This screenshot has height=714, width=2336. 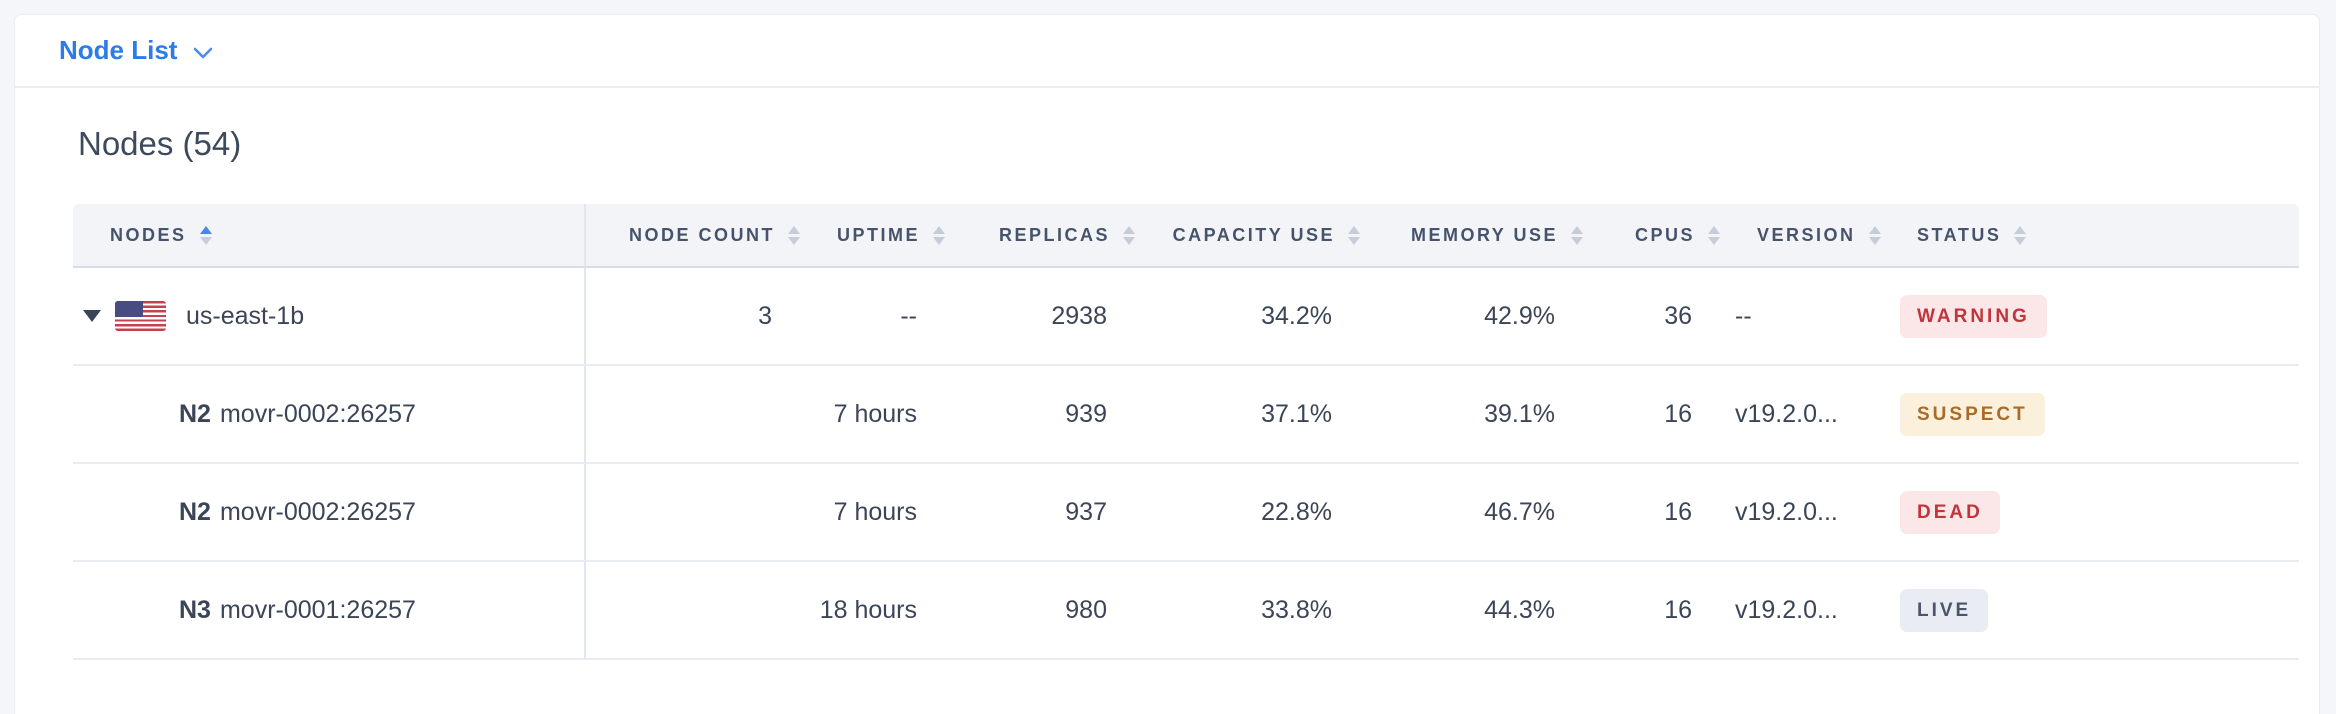 What do you see at coordinates (1471, 415) in the screenshot?
I see `memory_use-cell: 39.1%` at bounding box center [1471, 415].